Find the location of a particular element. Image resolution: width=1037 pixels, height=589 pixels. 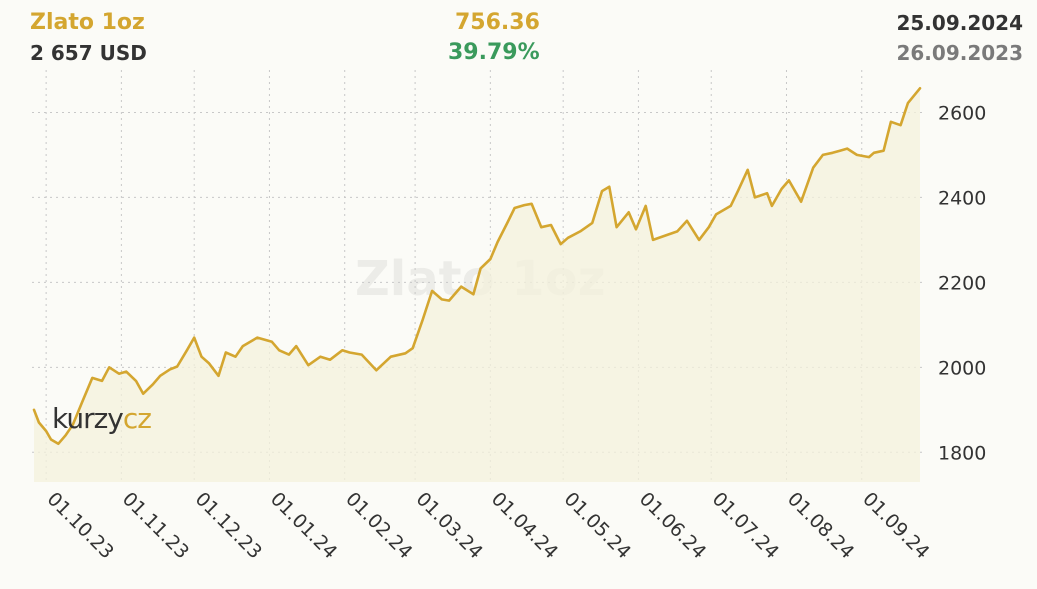

change-percent: 39.79% is located at coordinates (494, 52).